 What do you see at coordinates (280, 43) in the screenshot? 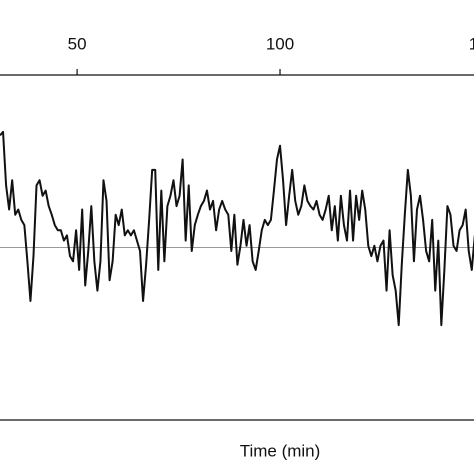
I see `x-tick-label: 100` at bounding box center [280, 43].